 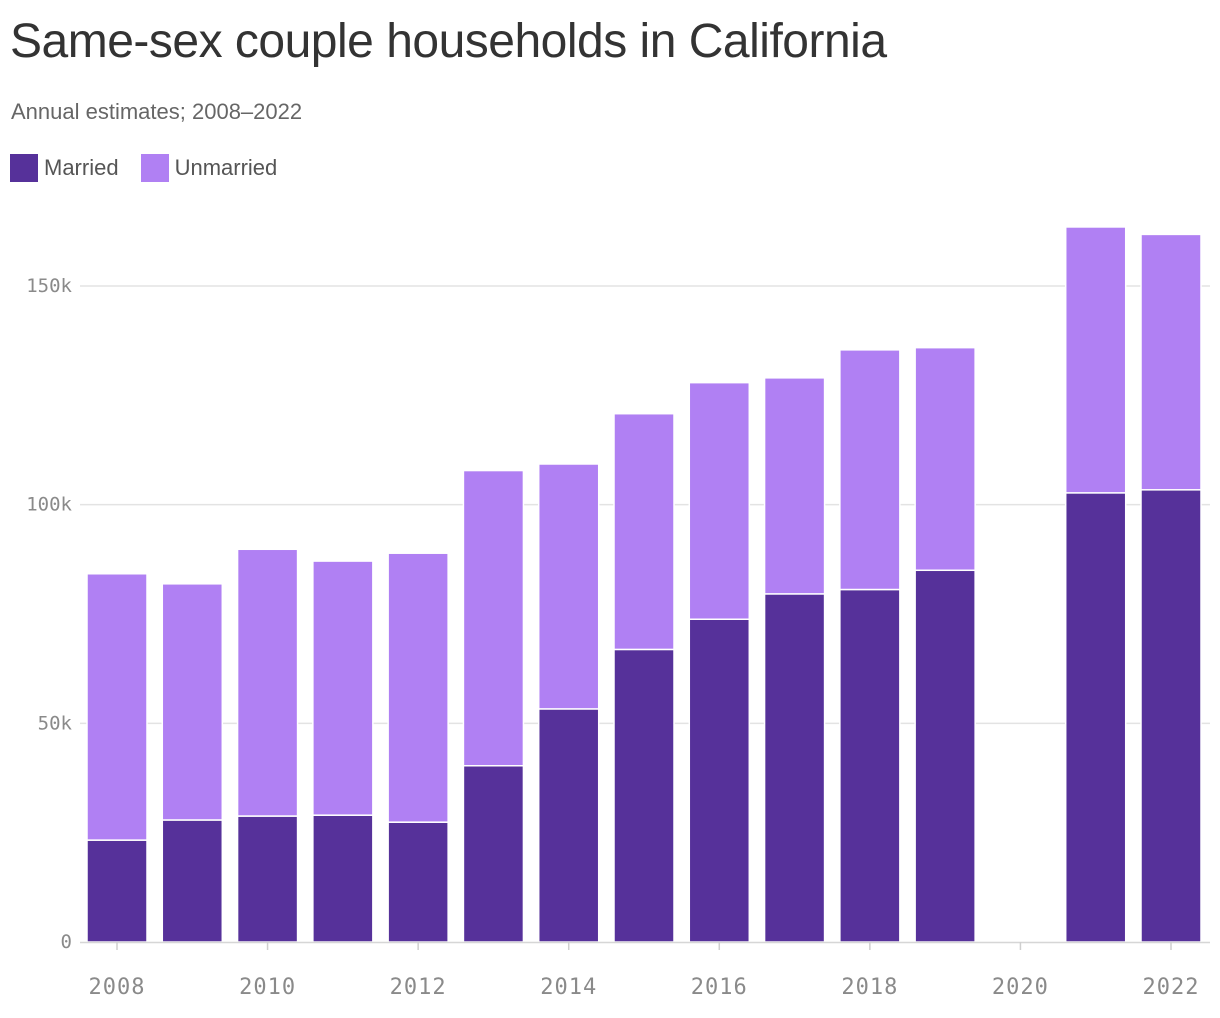 I want to click on legend-swatch-unmarried, so click(x=154, y=168).